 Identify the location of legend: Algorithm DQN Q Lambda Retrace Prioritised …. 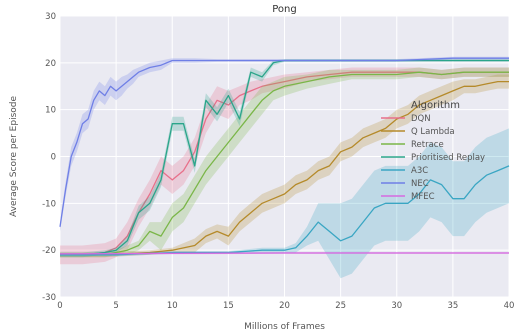
(433, 151).